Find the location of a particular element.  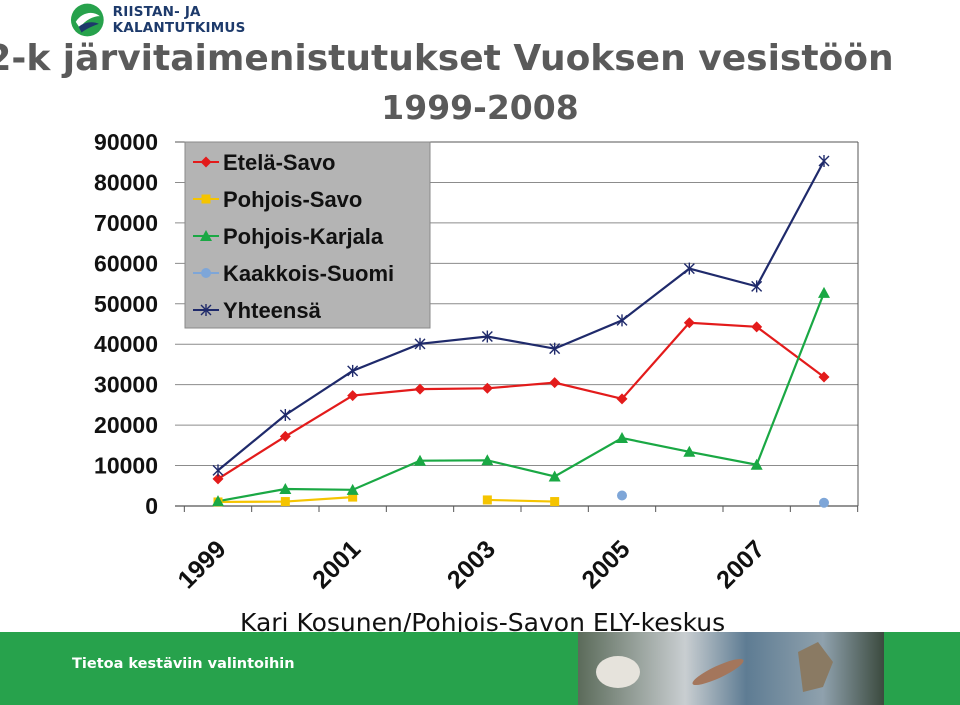

x-tick-label: 2001 is located at coordinates (336, 564).